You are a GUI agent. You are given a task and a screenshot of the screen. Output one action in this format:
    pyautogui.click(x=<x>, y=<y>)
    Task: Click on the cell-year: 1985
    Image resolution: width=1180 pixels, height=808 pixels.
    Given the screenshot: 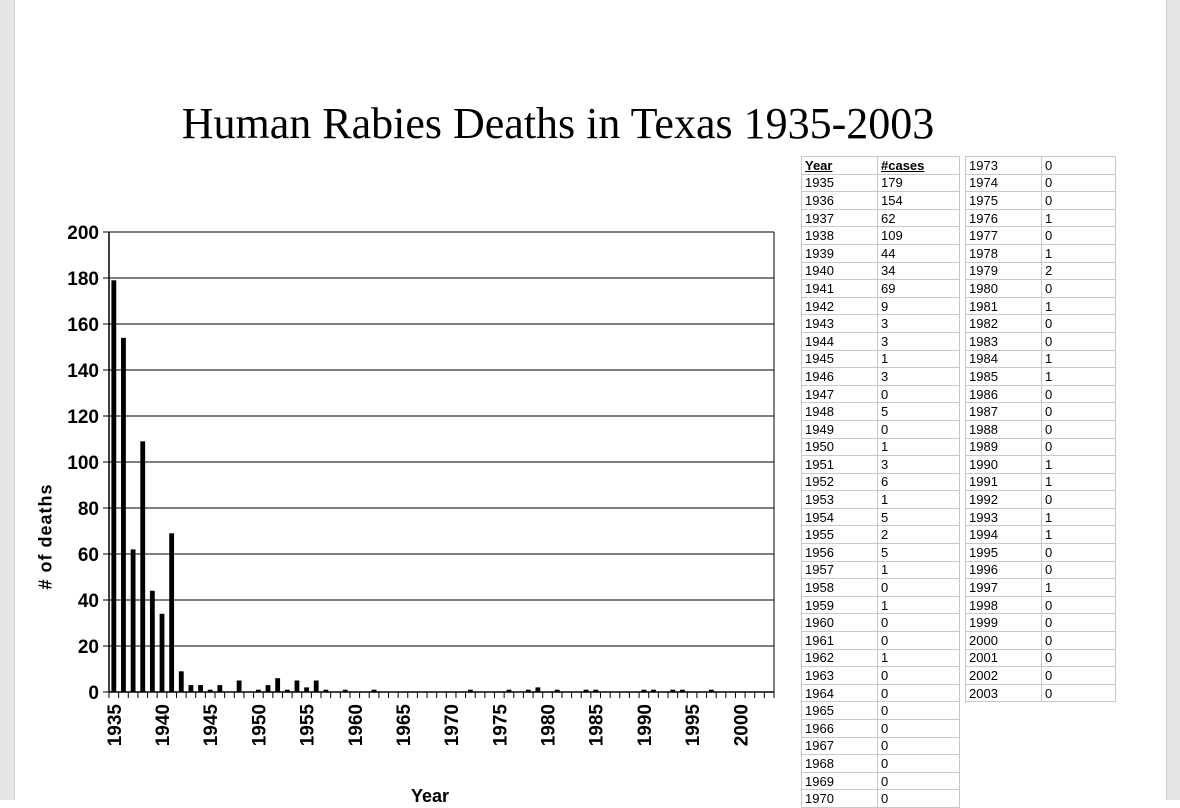 What is the action you would take?
    pyautogui.click(x=1003, y=376)
    